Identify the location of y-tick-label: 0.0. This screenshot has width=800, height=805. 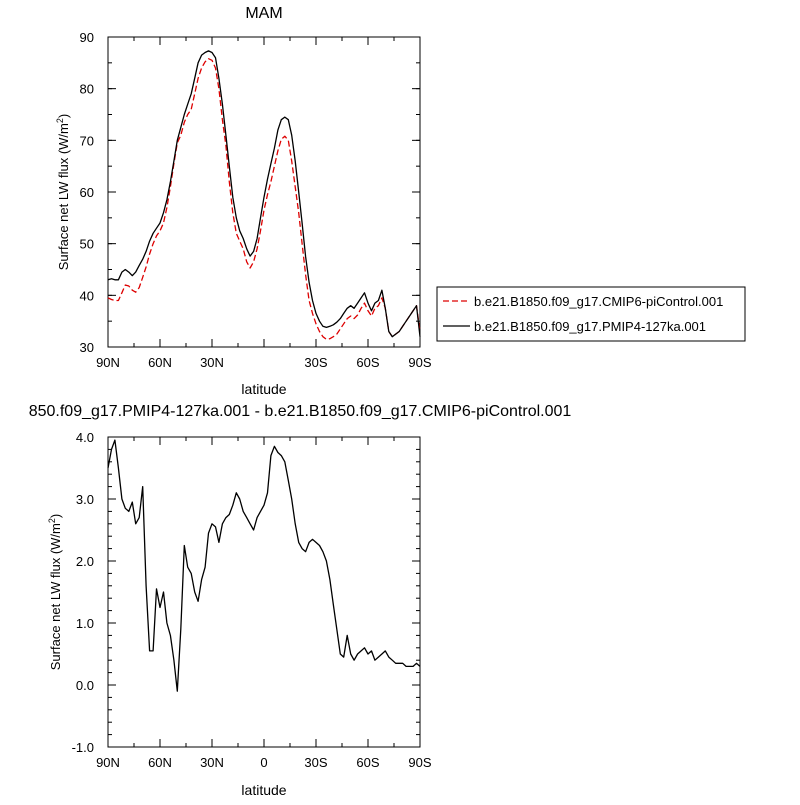
(85, 685).